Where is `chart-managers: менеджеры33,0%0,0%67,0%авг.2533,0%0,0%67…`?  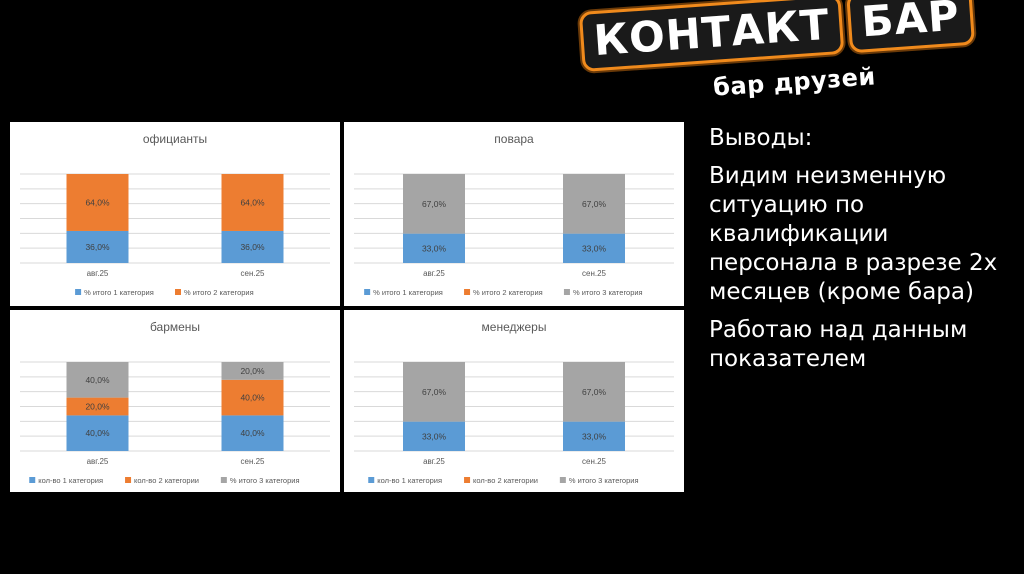 chart-managers: менеджеры33,0%0,0%67,0%авг.2533,0%0,0%67… is located at coordinates (514, 401).